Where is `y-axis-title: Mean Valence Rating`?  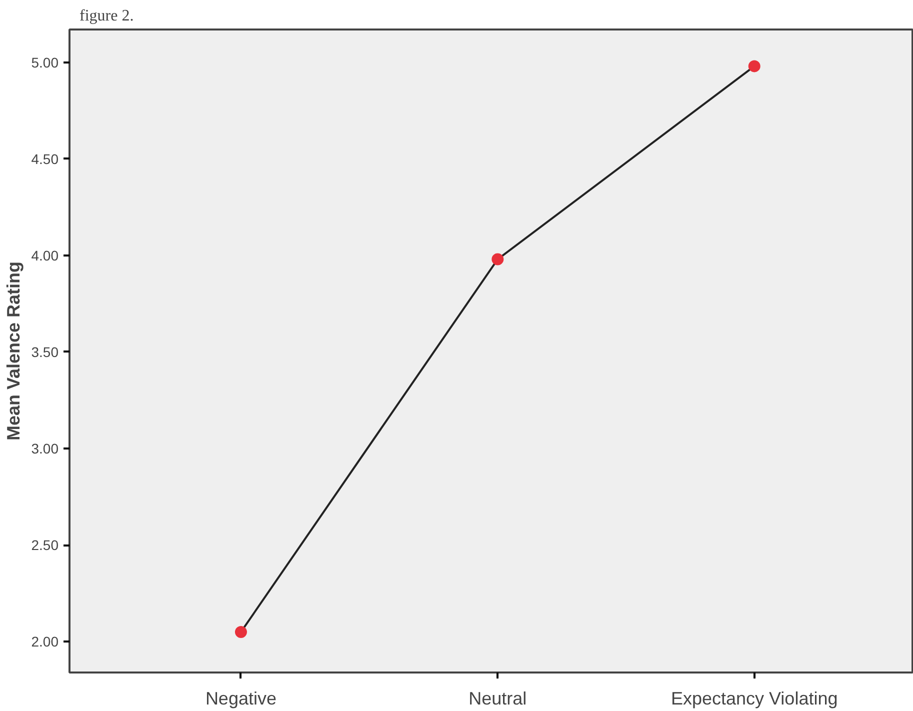 y-axis-title: Mean Valence Rating is located at coordinates (13, 351).